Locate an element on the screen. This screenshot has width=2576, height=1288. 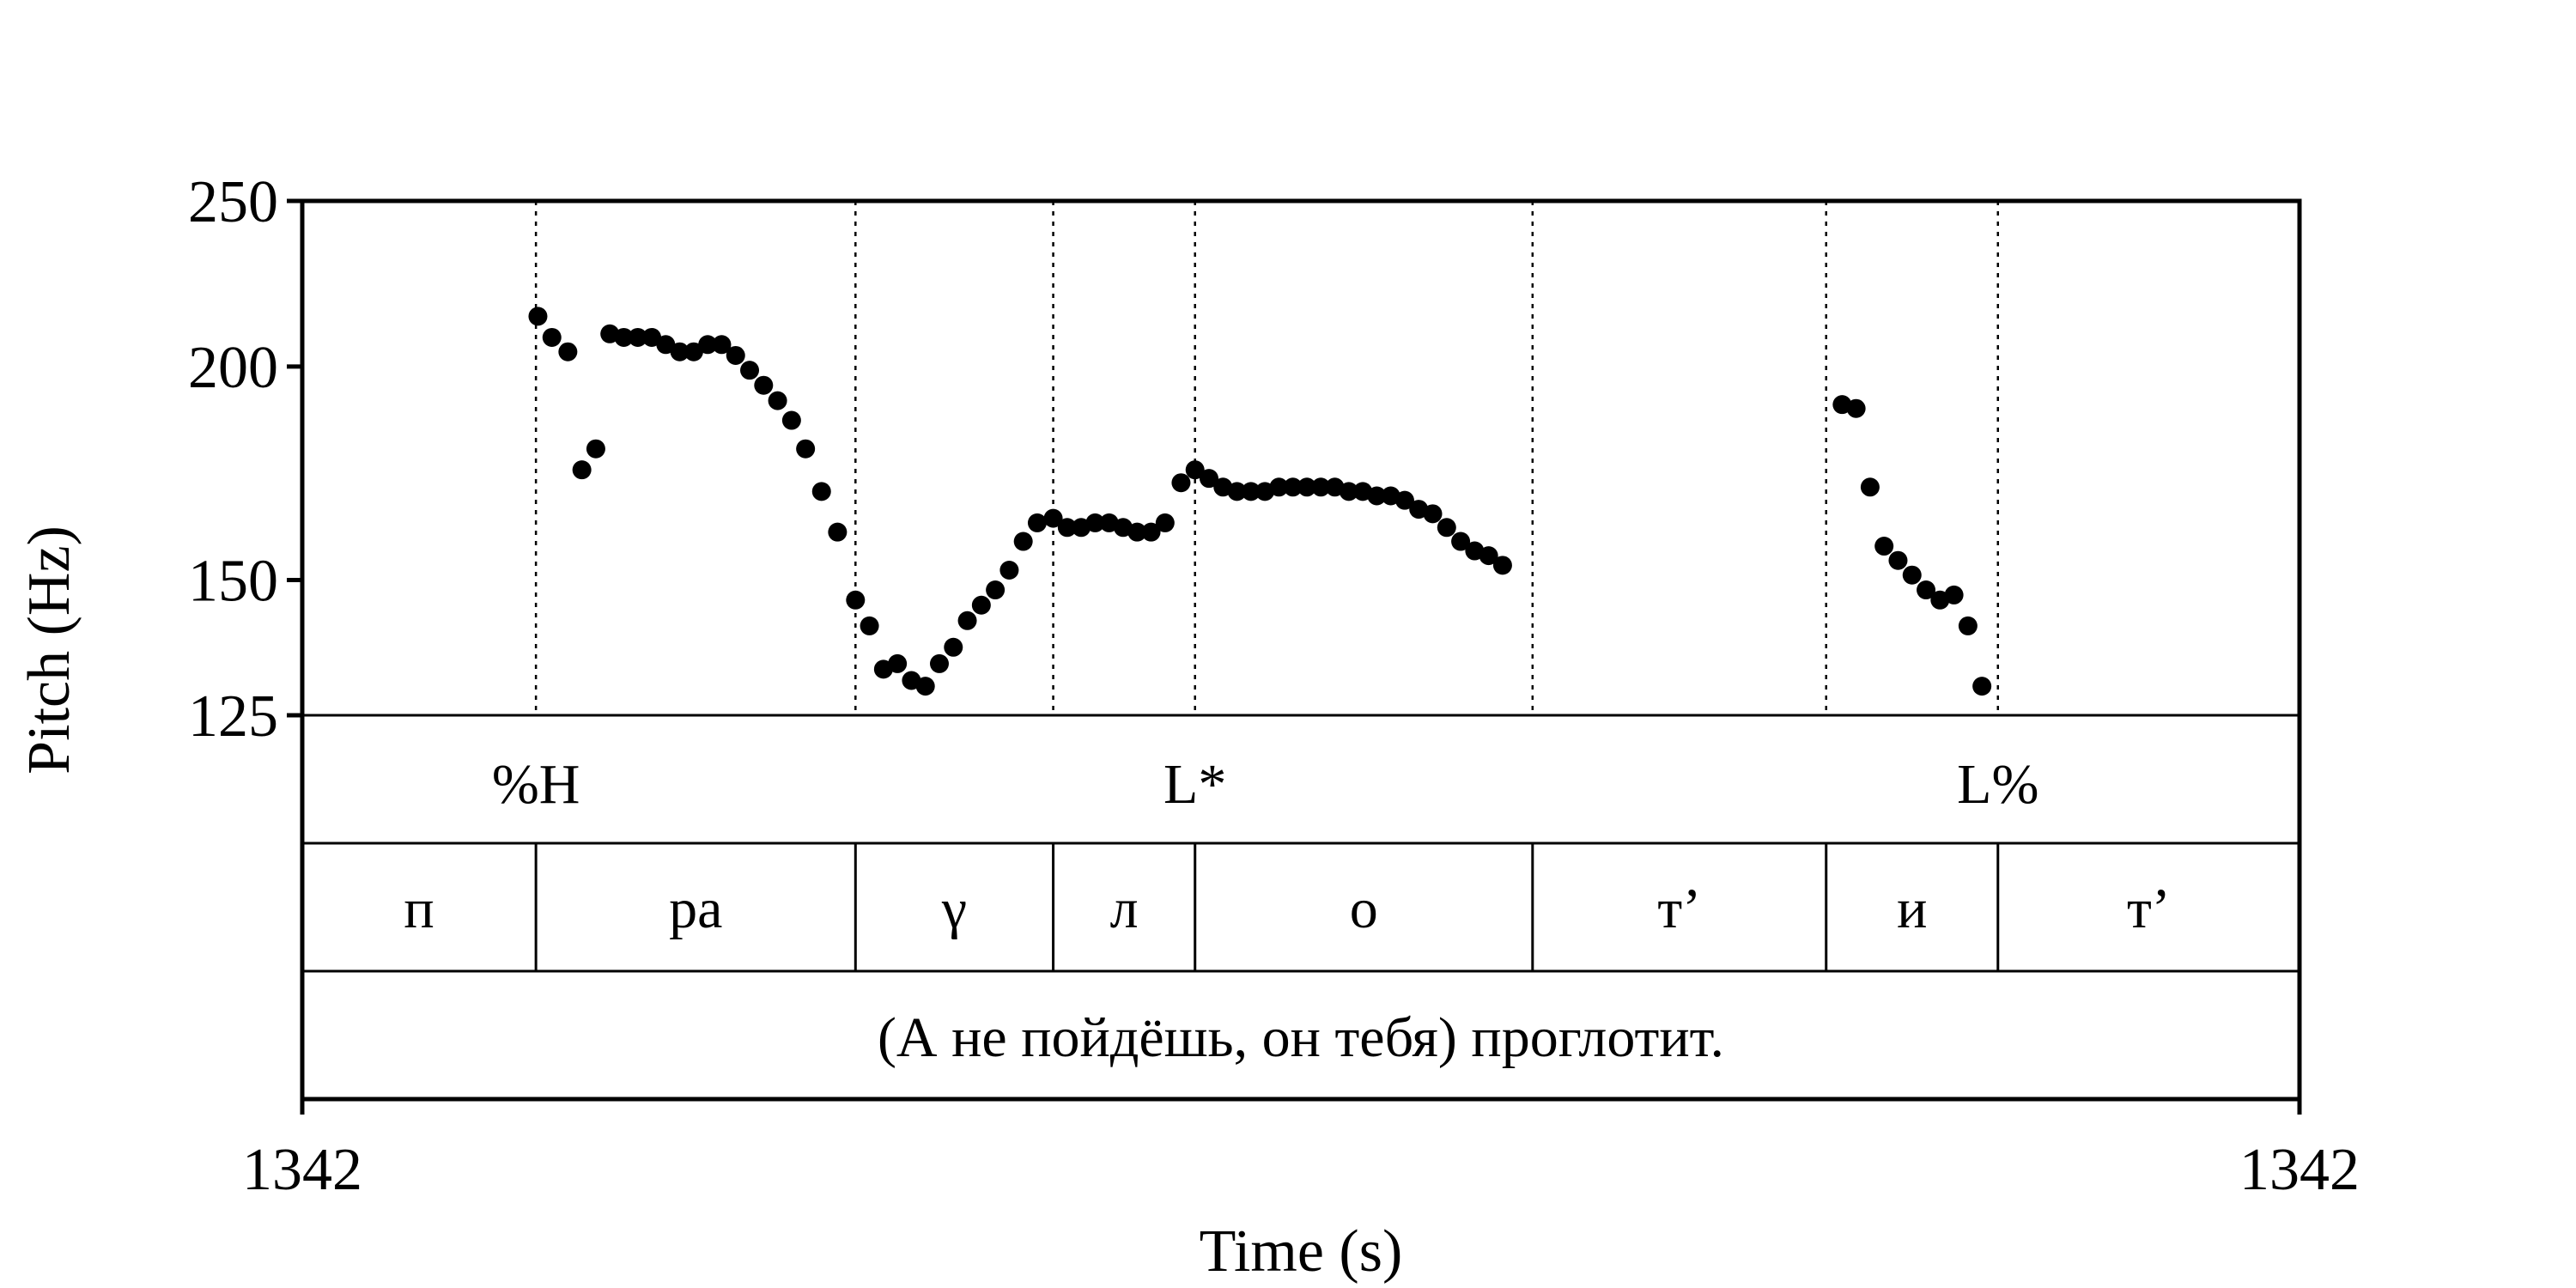
y-axis: 125 150 200 250 is located at coordinates (245, 459).